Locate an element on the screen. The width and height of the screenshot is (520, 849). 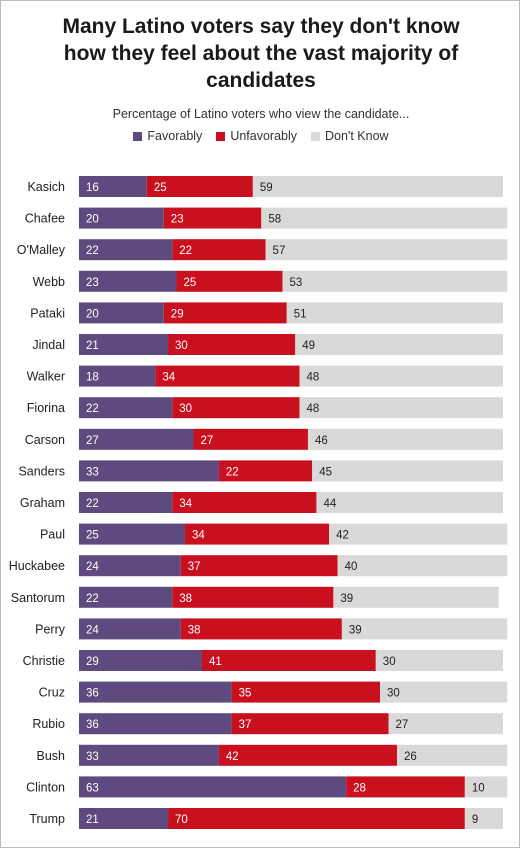
bar-favorably-fiorina is located at coordinates (126, 408).